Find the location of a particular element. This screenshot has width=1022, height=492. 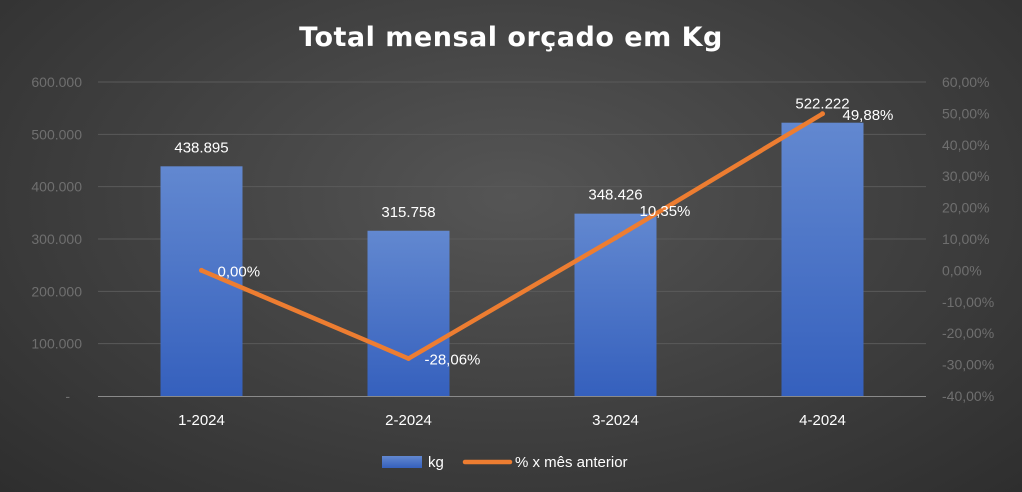

left-tick-label: 200.000 is located at coordinates (56, 291).